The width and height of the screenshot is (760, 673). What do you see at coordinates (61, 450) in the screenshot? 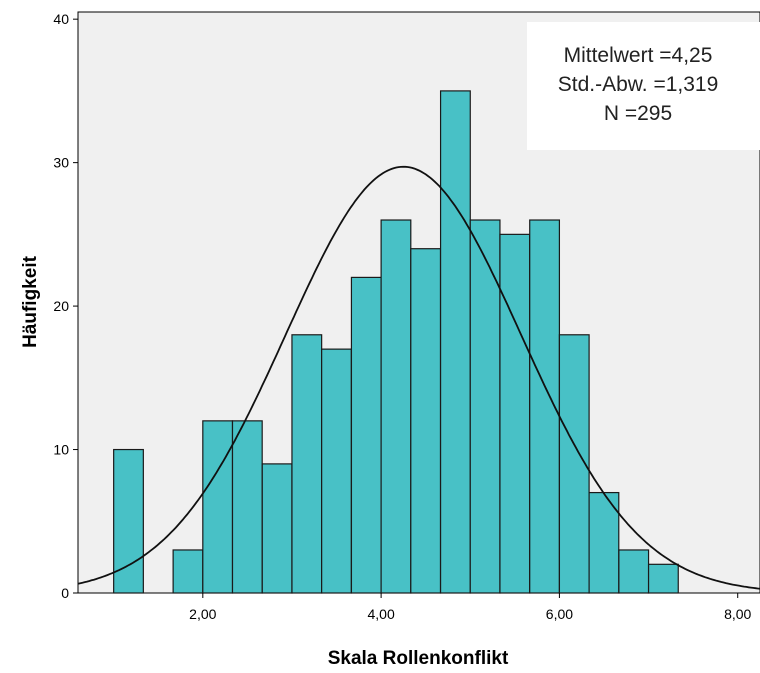
I see `y-tick-label: 10` at bounding box center [61, 450].